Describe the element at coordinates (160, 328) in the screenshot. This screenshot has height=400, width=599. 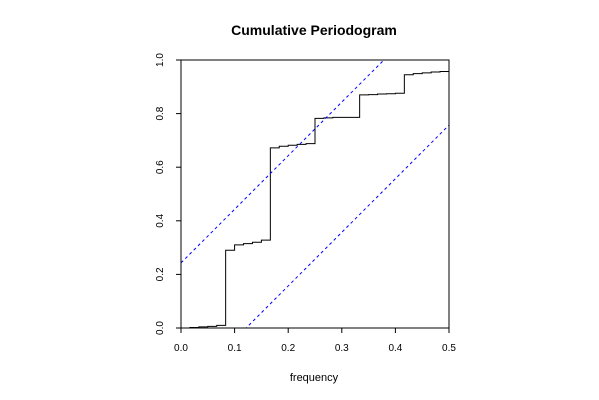
I see `y-tick-label: 0.0` at that location.